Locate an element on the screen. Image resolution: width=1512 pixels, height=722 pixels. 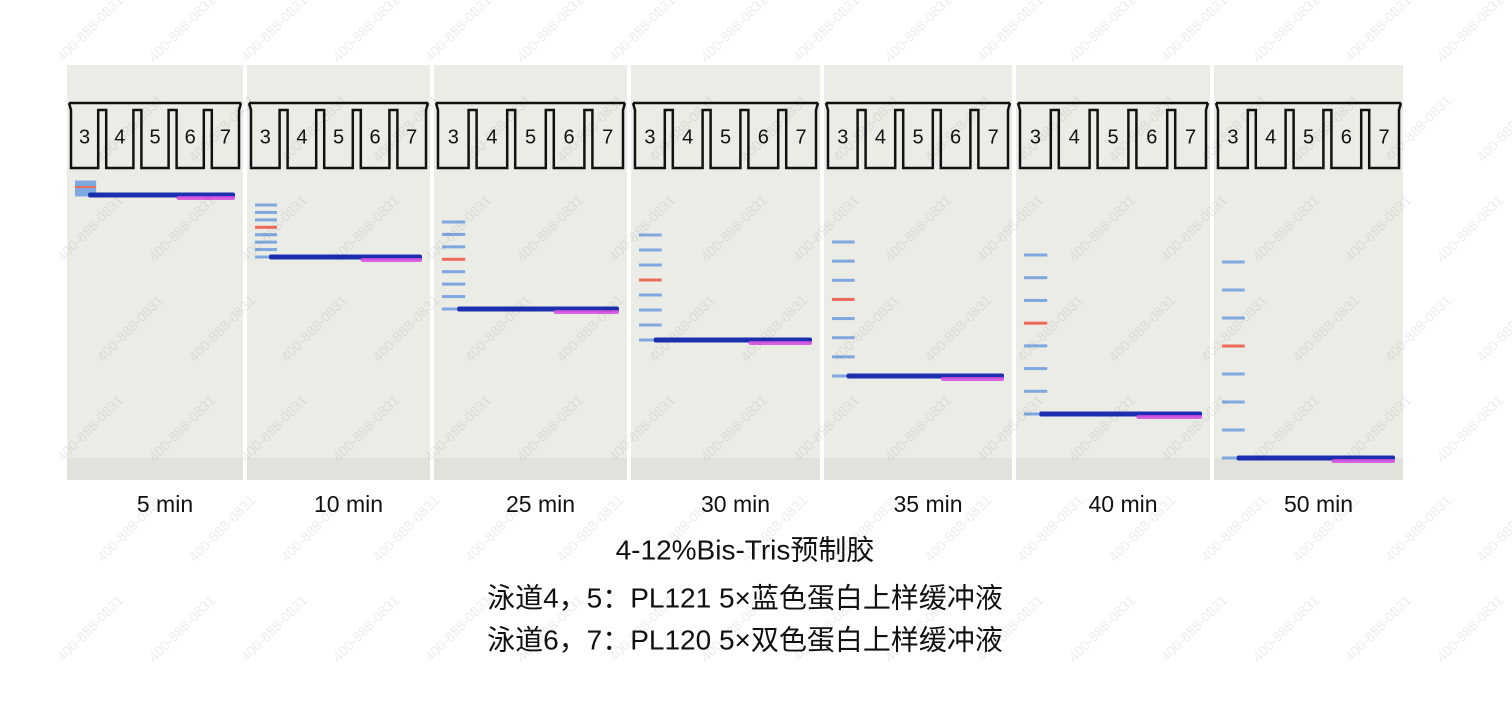
caption-line: 泳道6，7：PL120 5×双色蛋白上样缓冲液 is located at coordinates (745, 639).